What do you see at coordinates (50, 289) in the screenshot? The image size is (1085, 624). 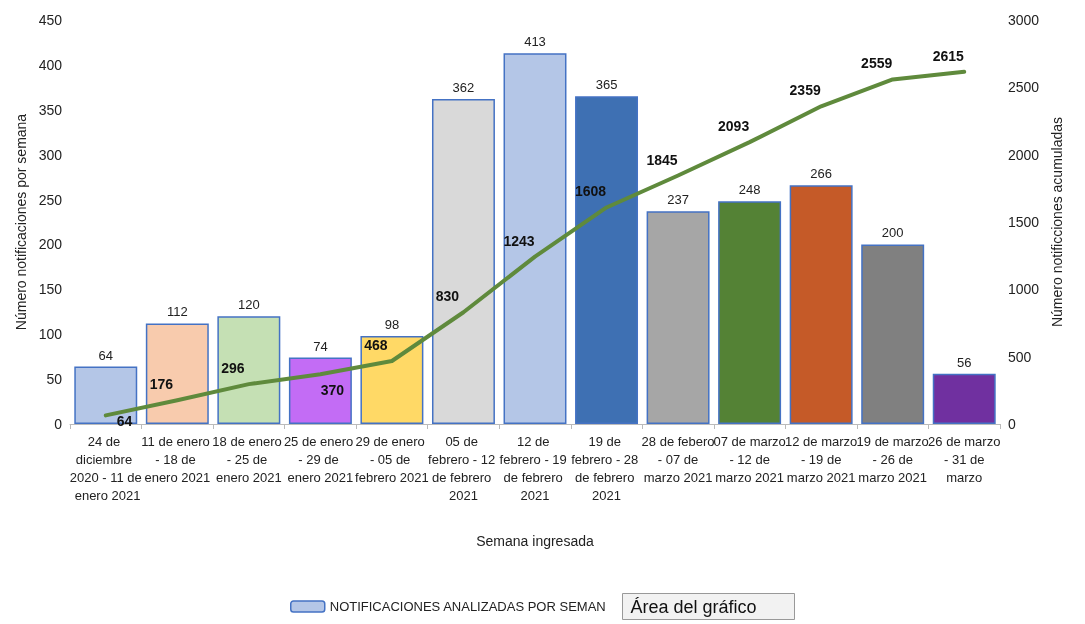 I see `y-tick-label: 150` at bounding box center [50, 289].